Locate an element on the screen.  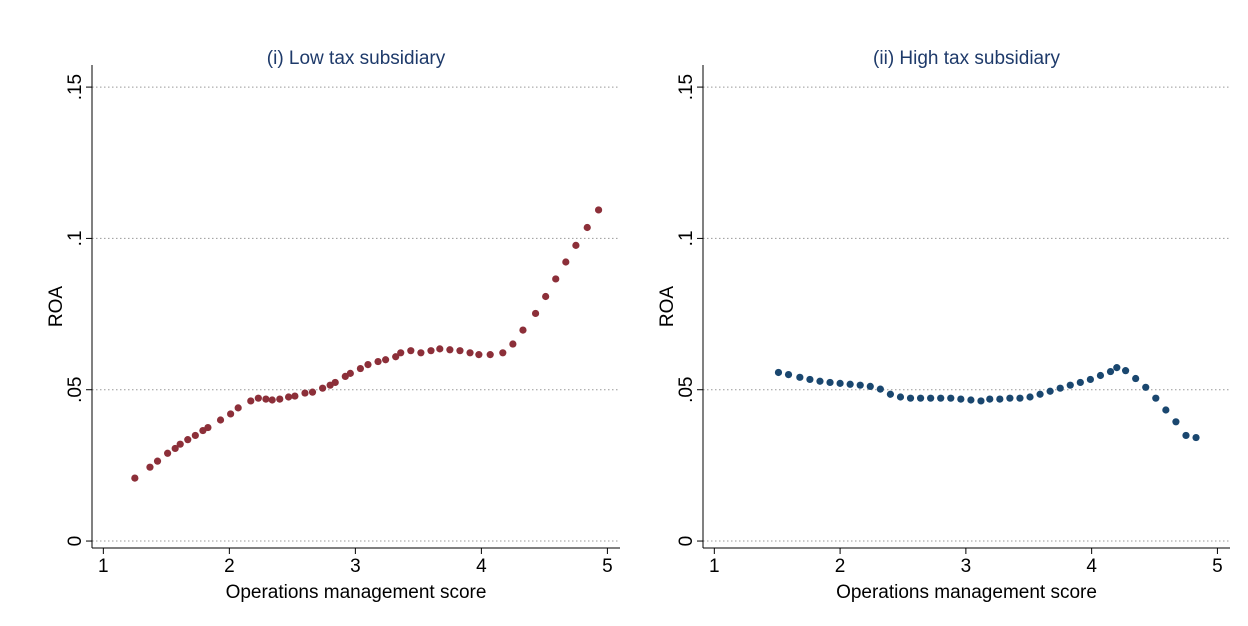
y-tick-label: .1 is located at coordinates (686, 238).